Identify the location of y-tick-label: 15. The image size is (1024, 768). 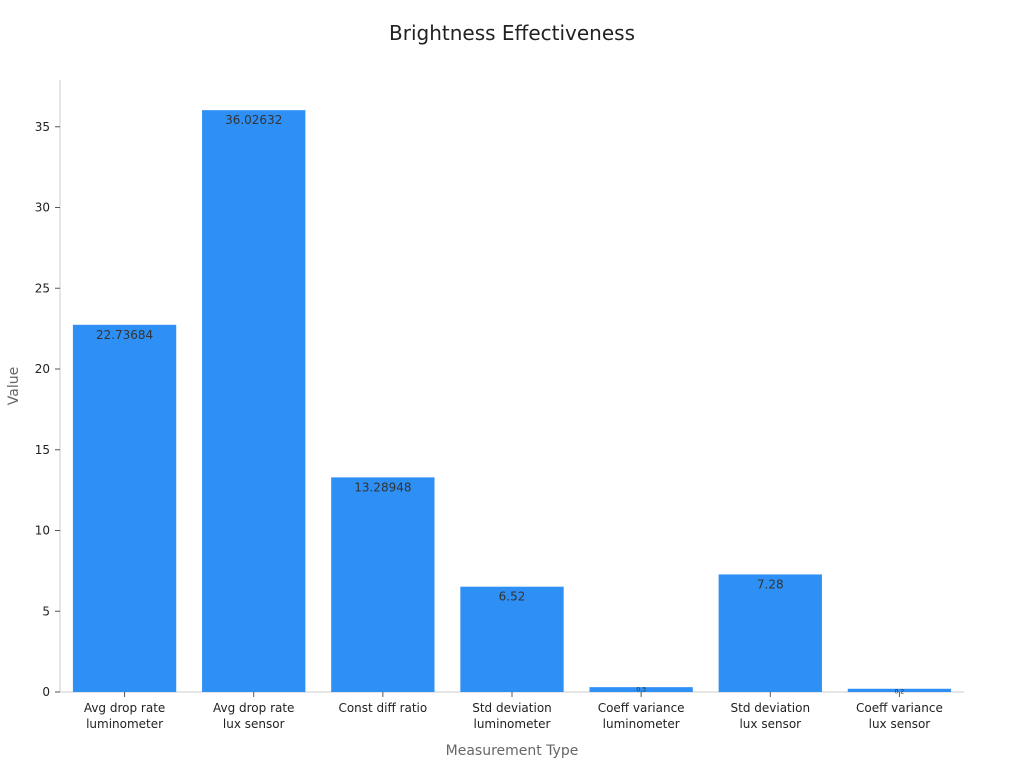
(42, 450).